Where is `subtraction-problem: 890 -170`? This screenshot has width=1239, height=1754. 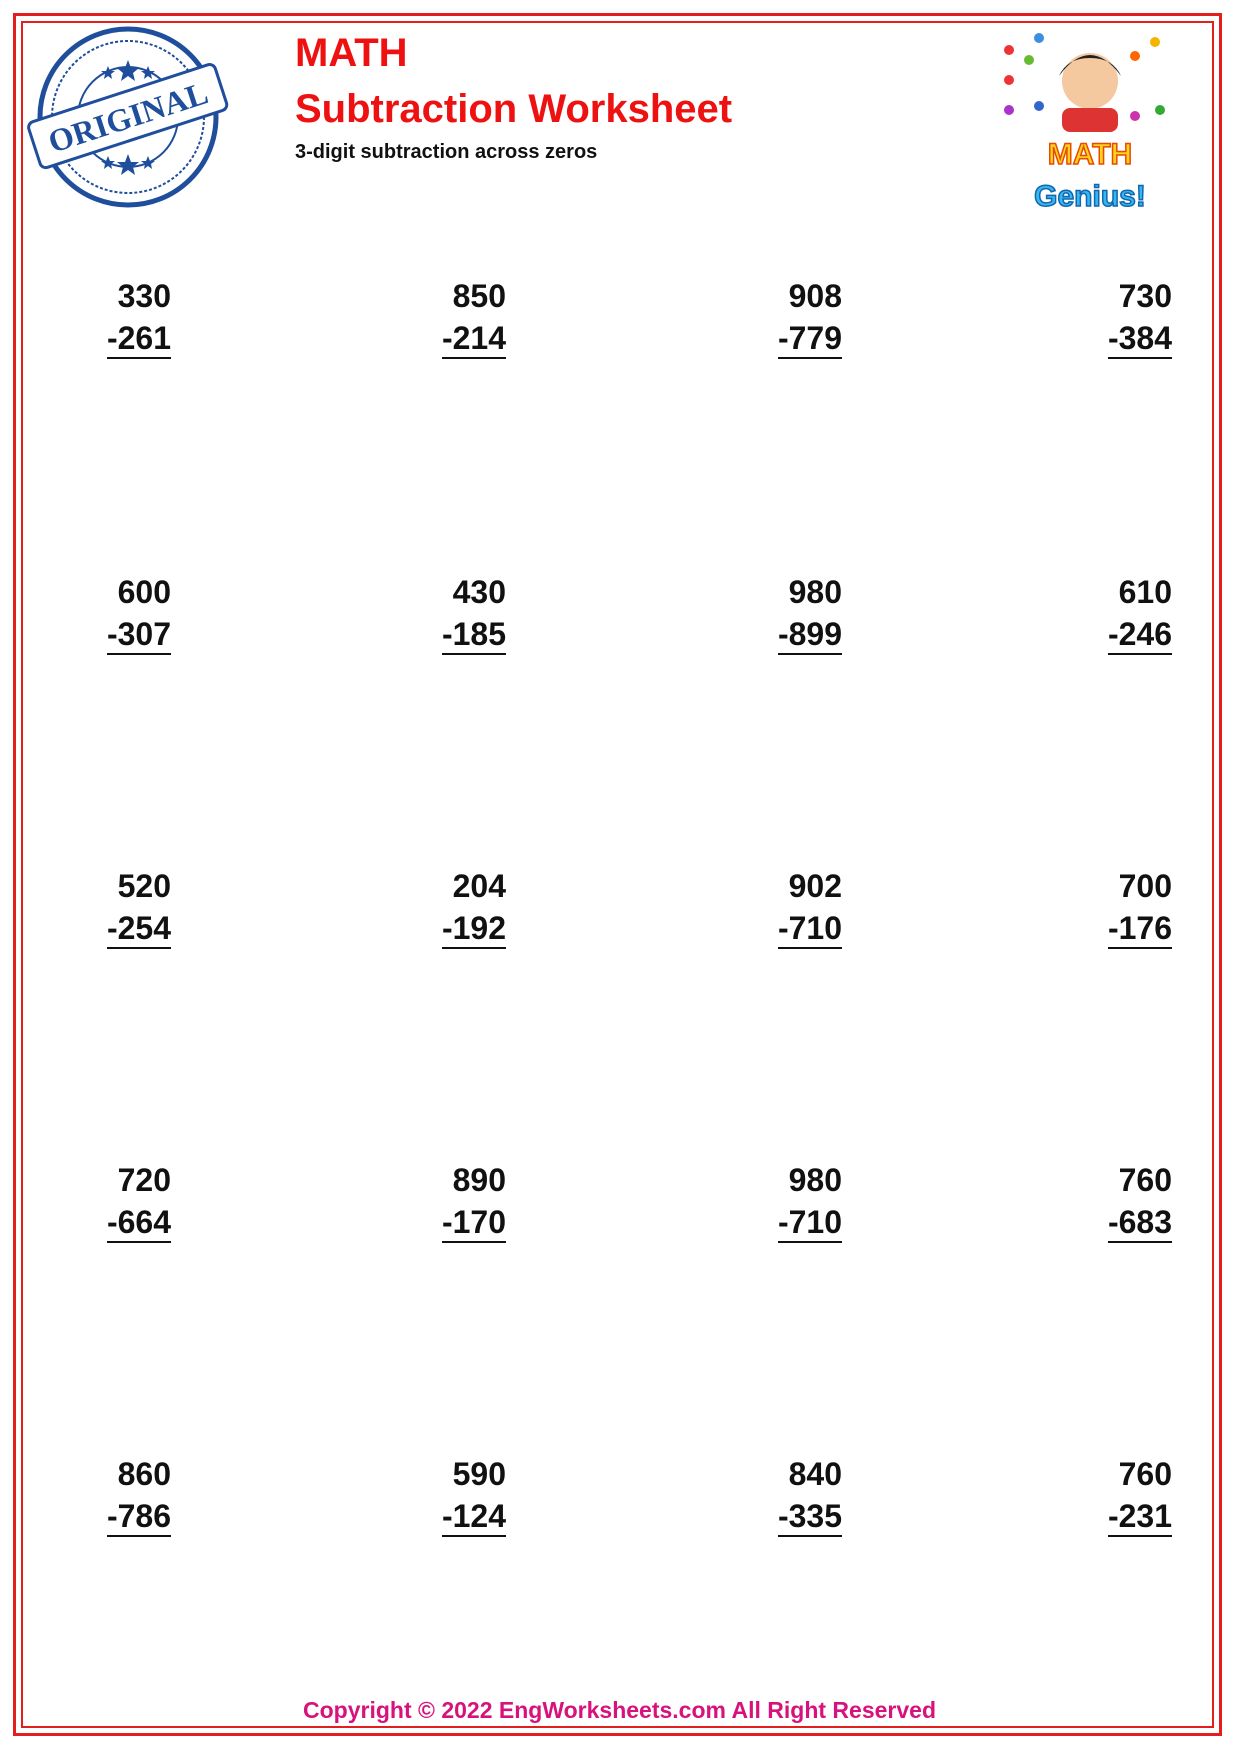 subtraction-problem: 890 -170 is located at coordinates (426, 1201).